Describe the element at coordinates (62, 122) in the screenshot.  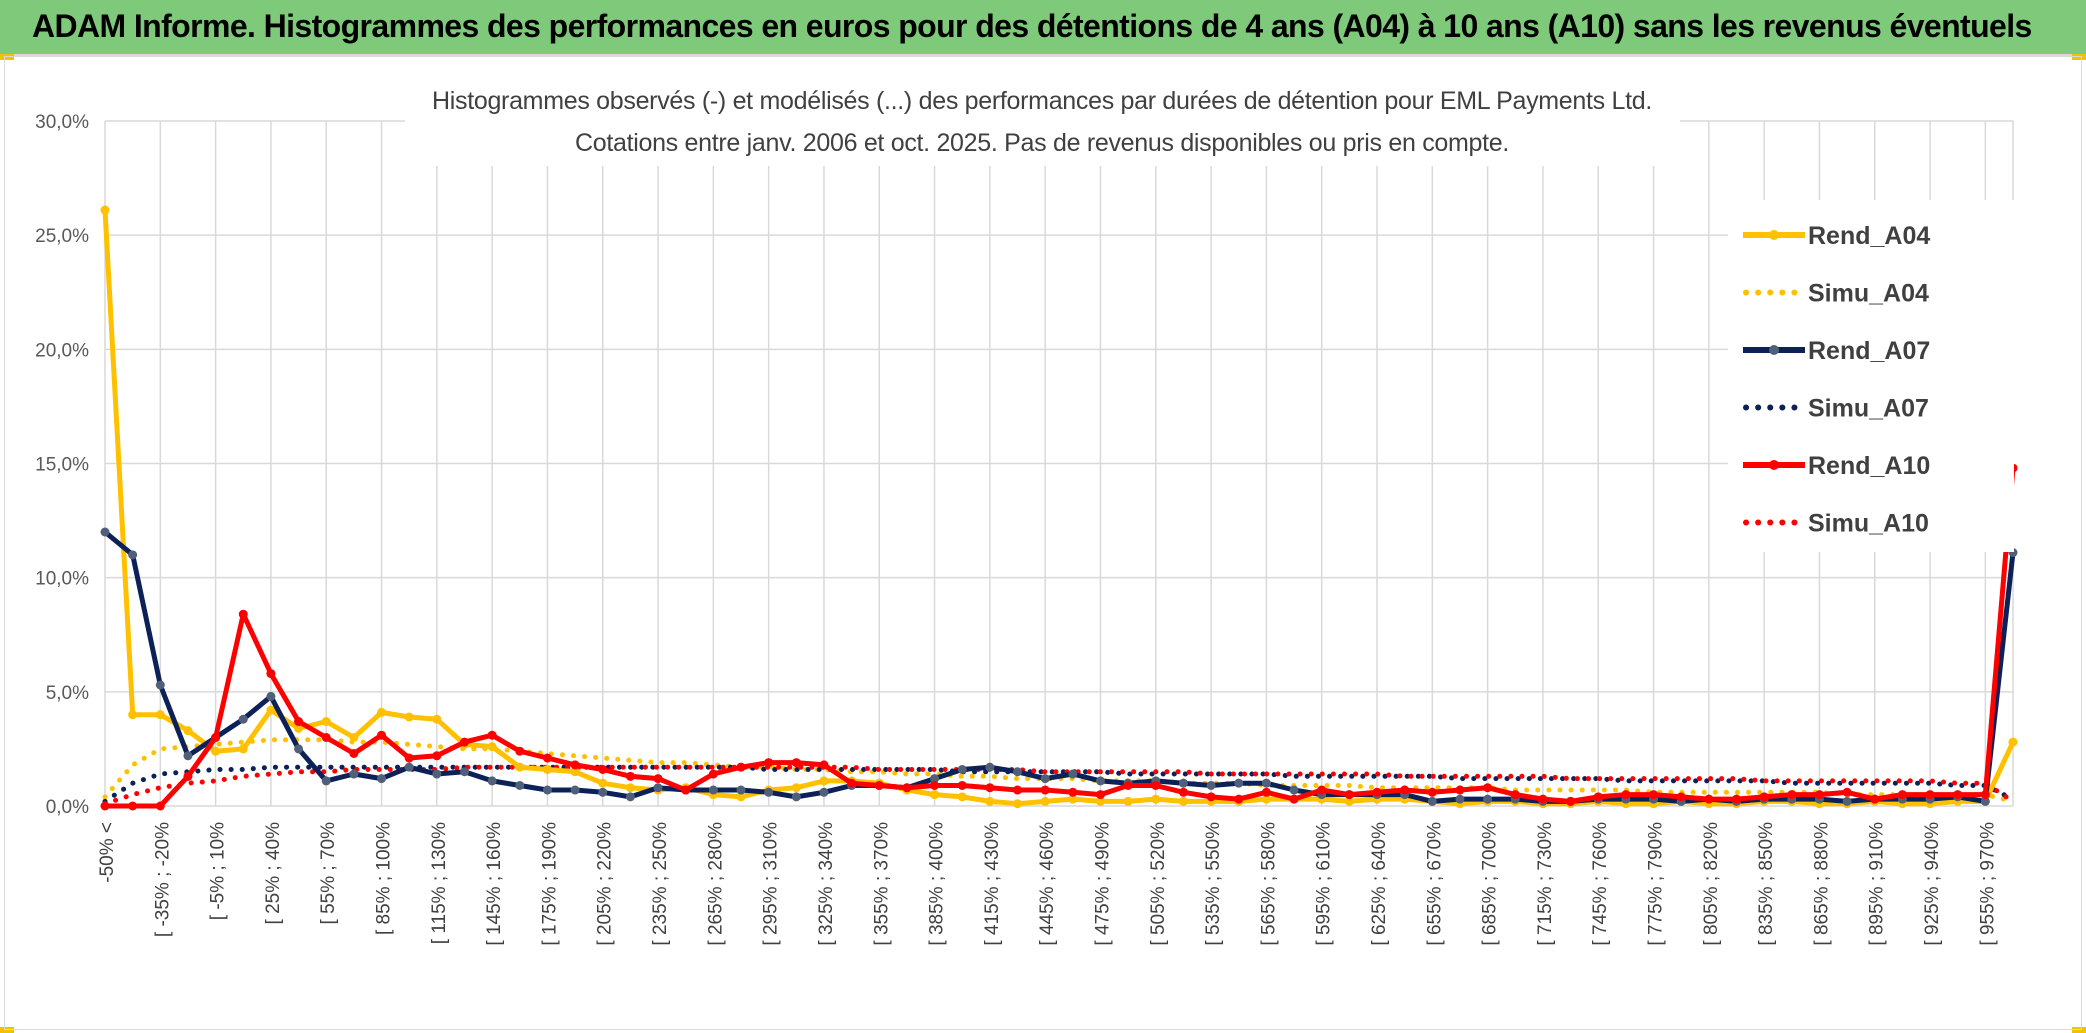
I see `y-tick-label: 30,0%` at that location.